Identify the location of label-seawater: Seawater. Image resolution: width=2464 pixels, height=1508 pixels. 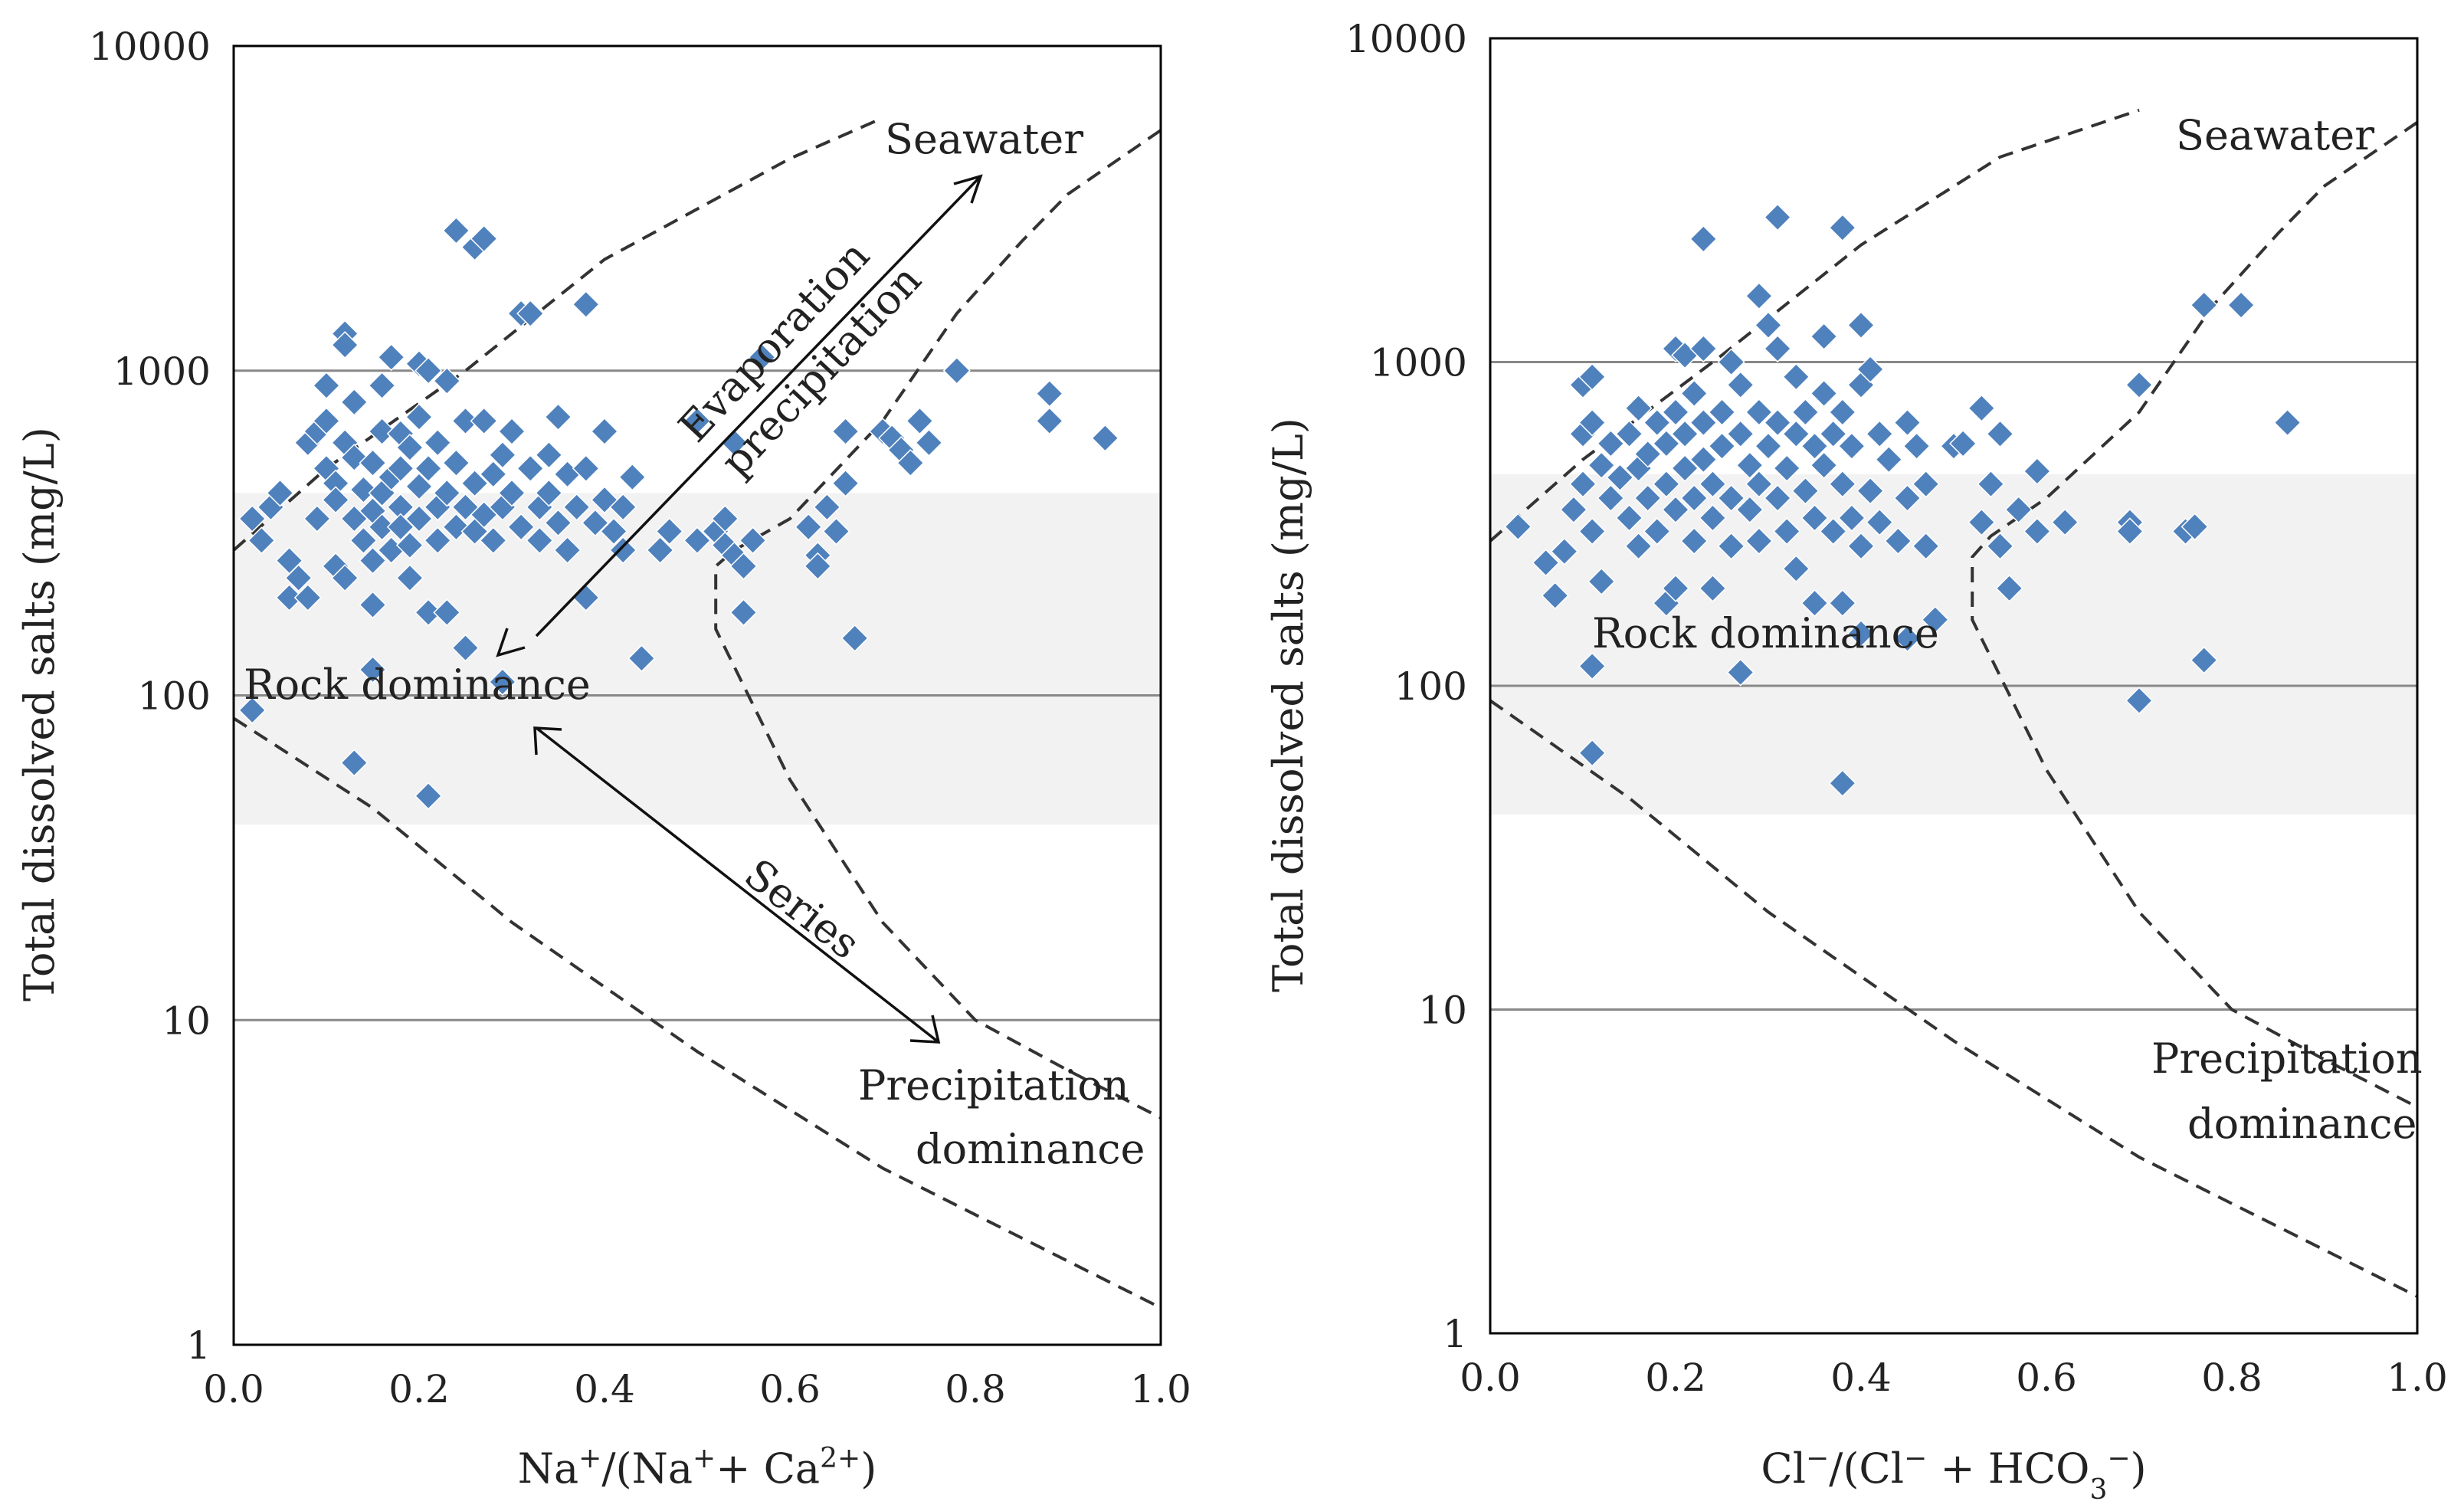
(2275, 135).